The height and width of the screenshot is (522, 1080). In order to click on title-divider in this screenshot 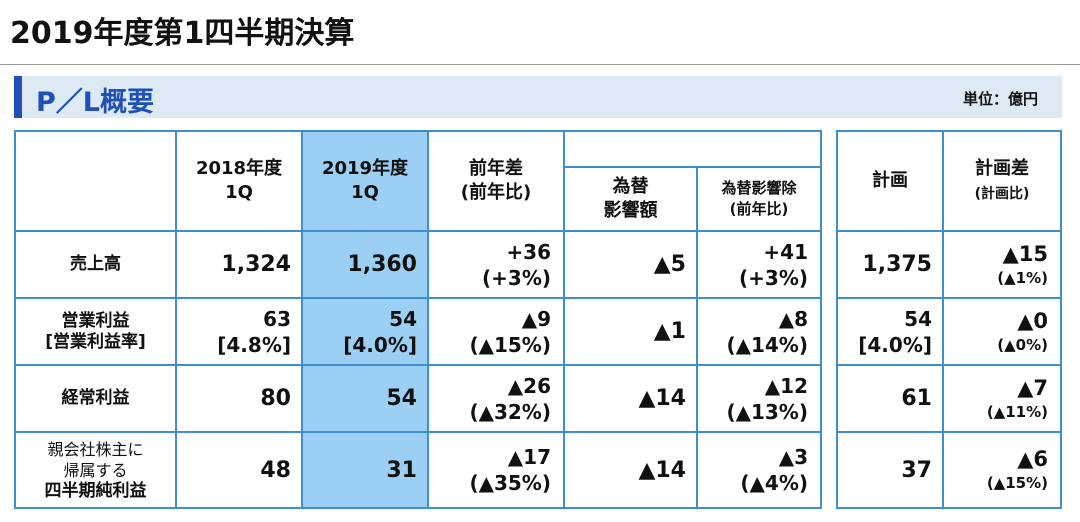, I will do `click(540, 64)`.